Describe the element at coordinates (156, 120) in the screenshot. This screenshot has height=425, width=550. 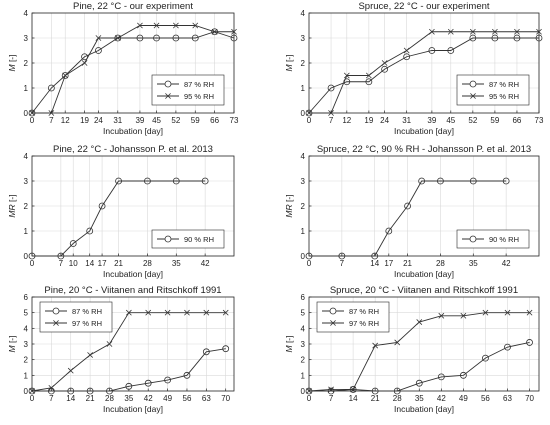
I see `x-tick-label: 45` at that location.